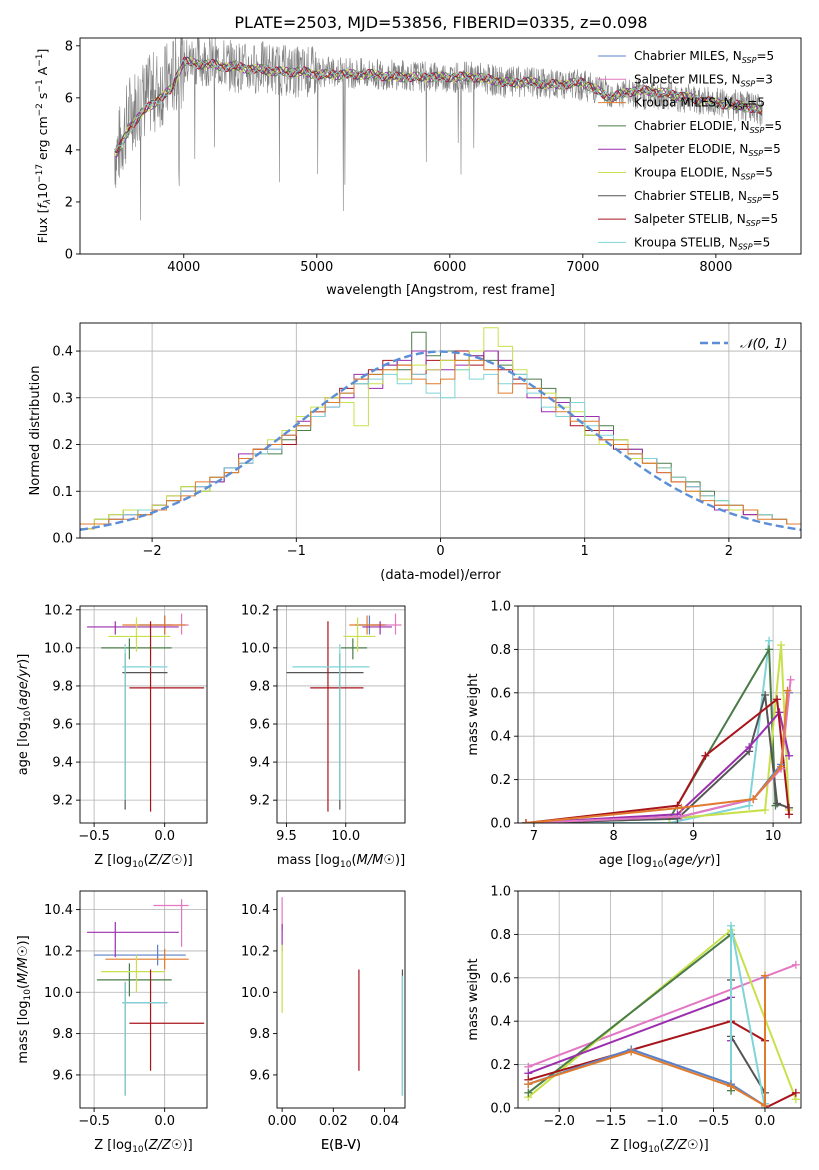 The width and height of the screenshot is (819, 1170). Describe the element at coordinates (333, 1121) in the screenshot. I see `x-tick-label: 0.02` at that location.